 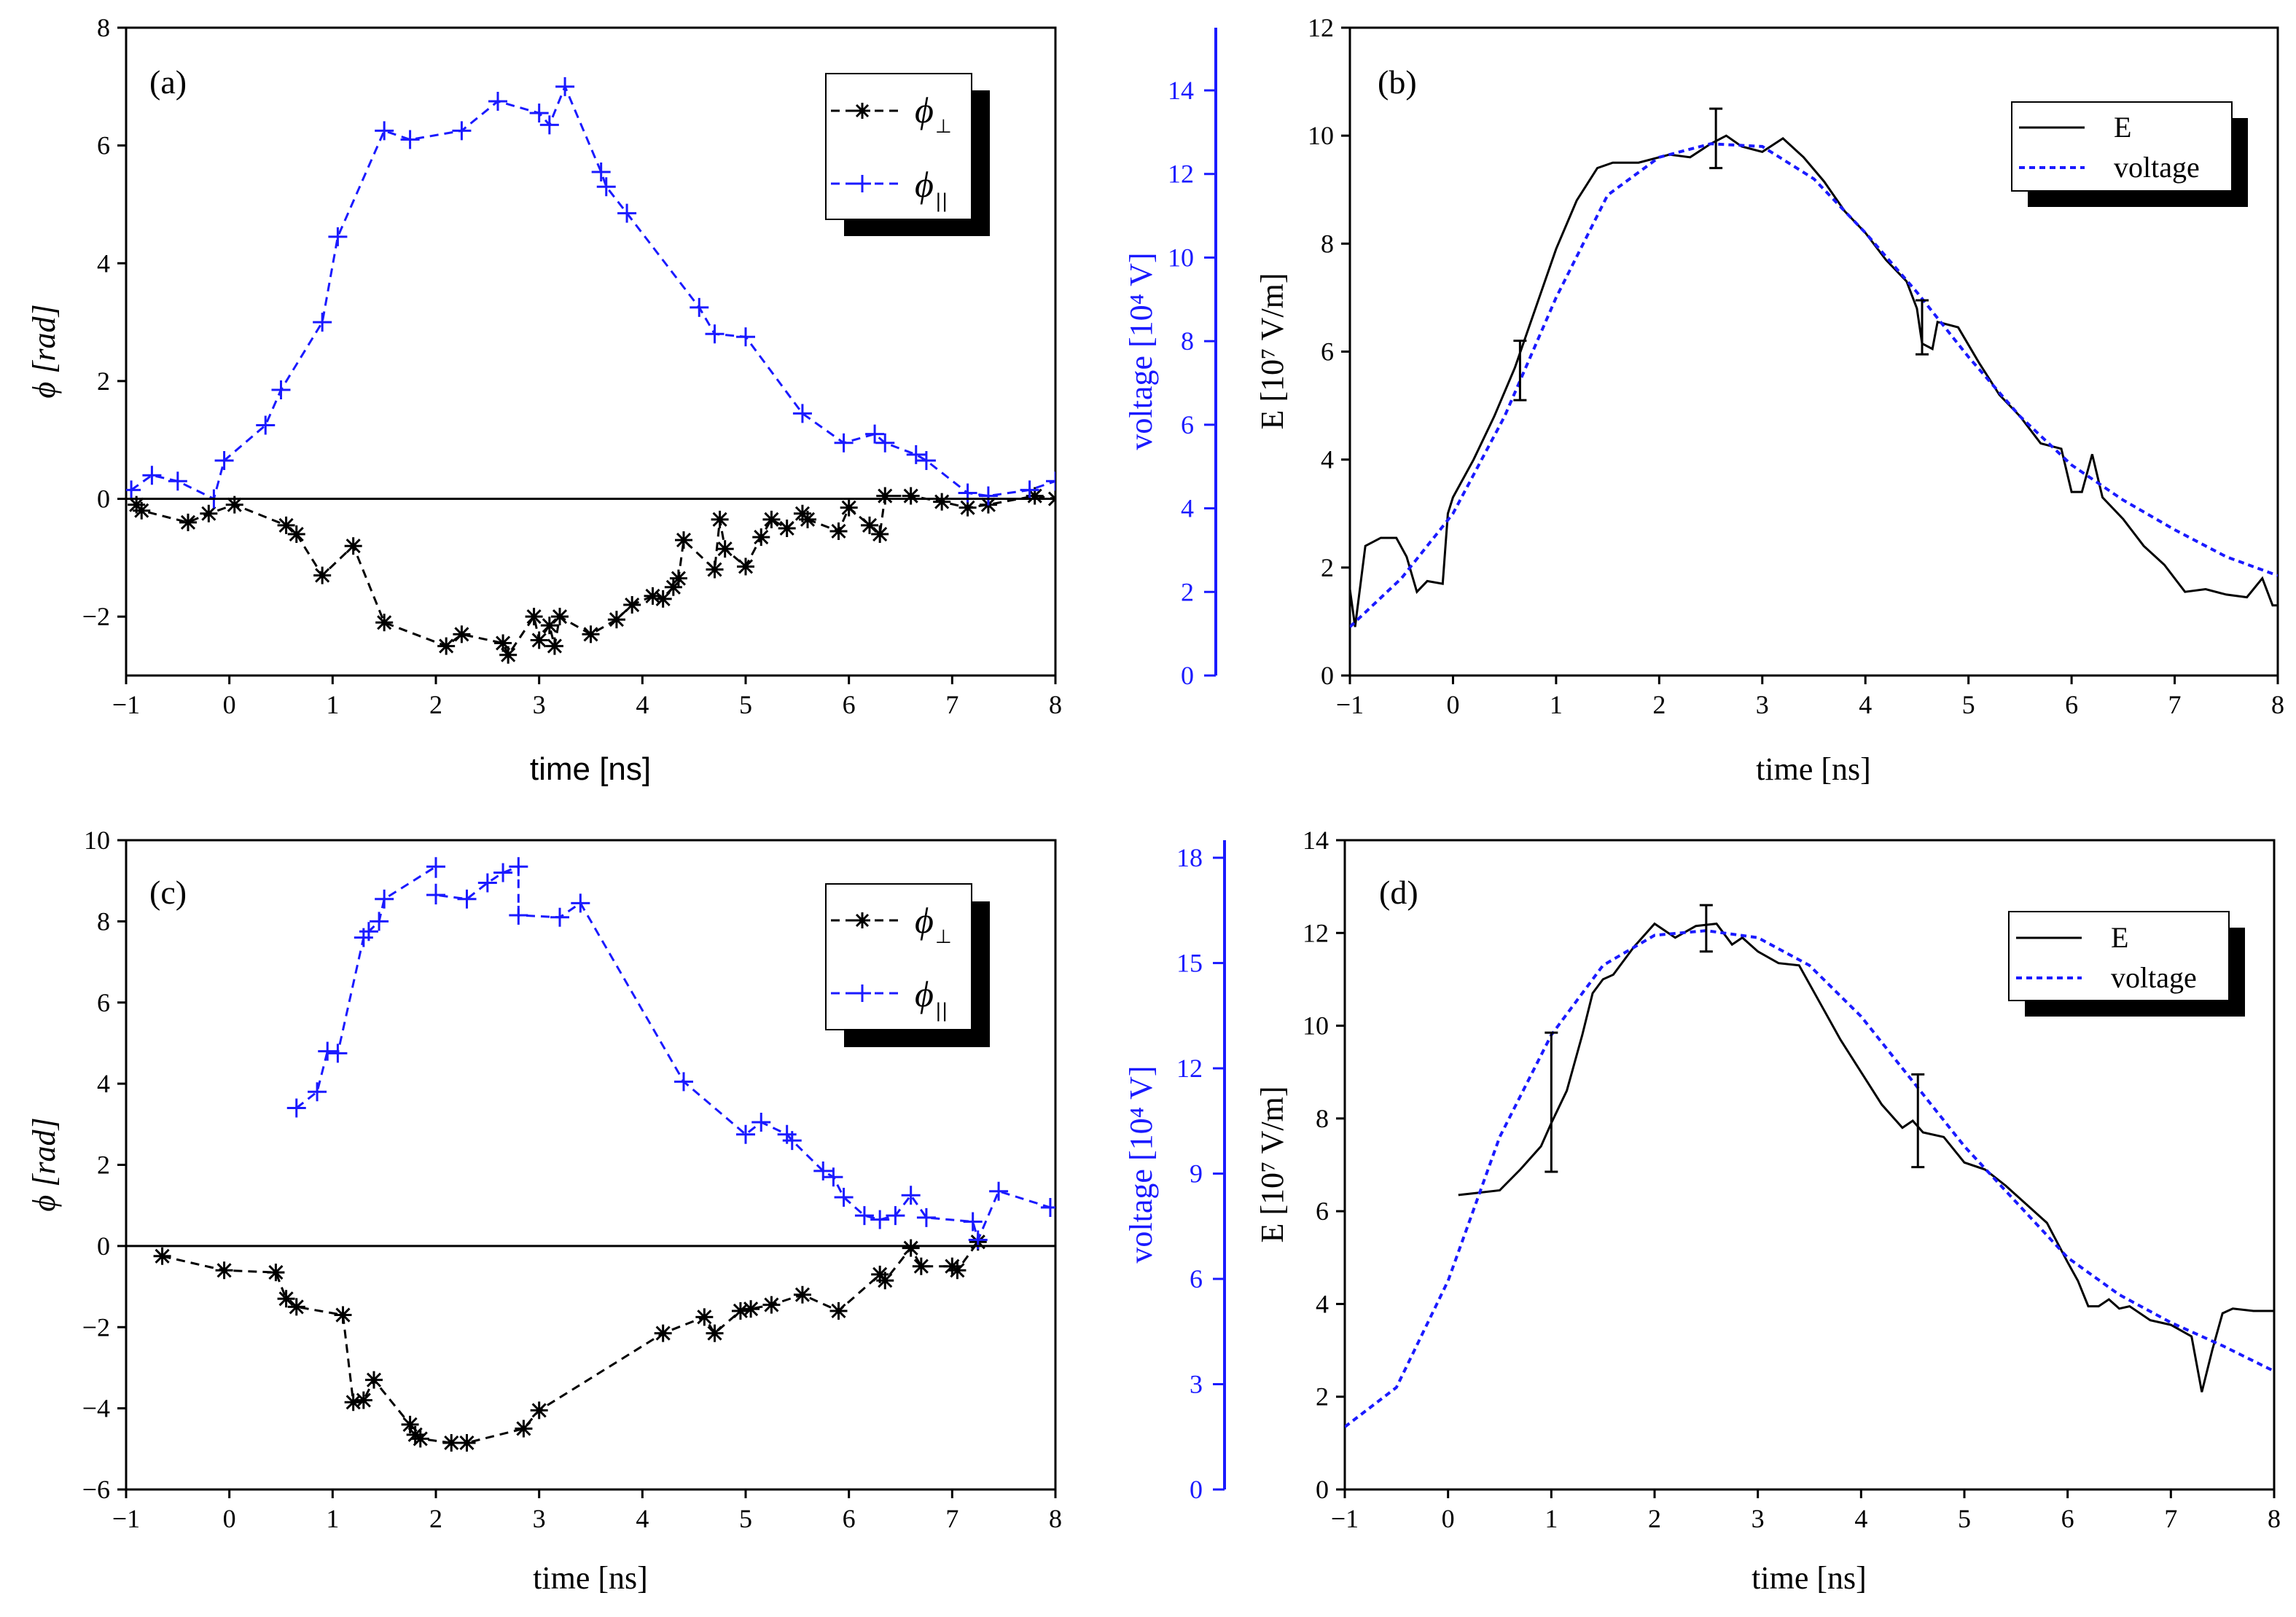 I want to click on series-group-a, so click(x=591, y=370).